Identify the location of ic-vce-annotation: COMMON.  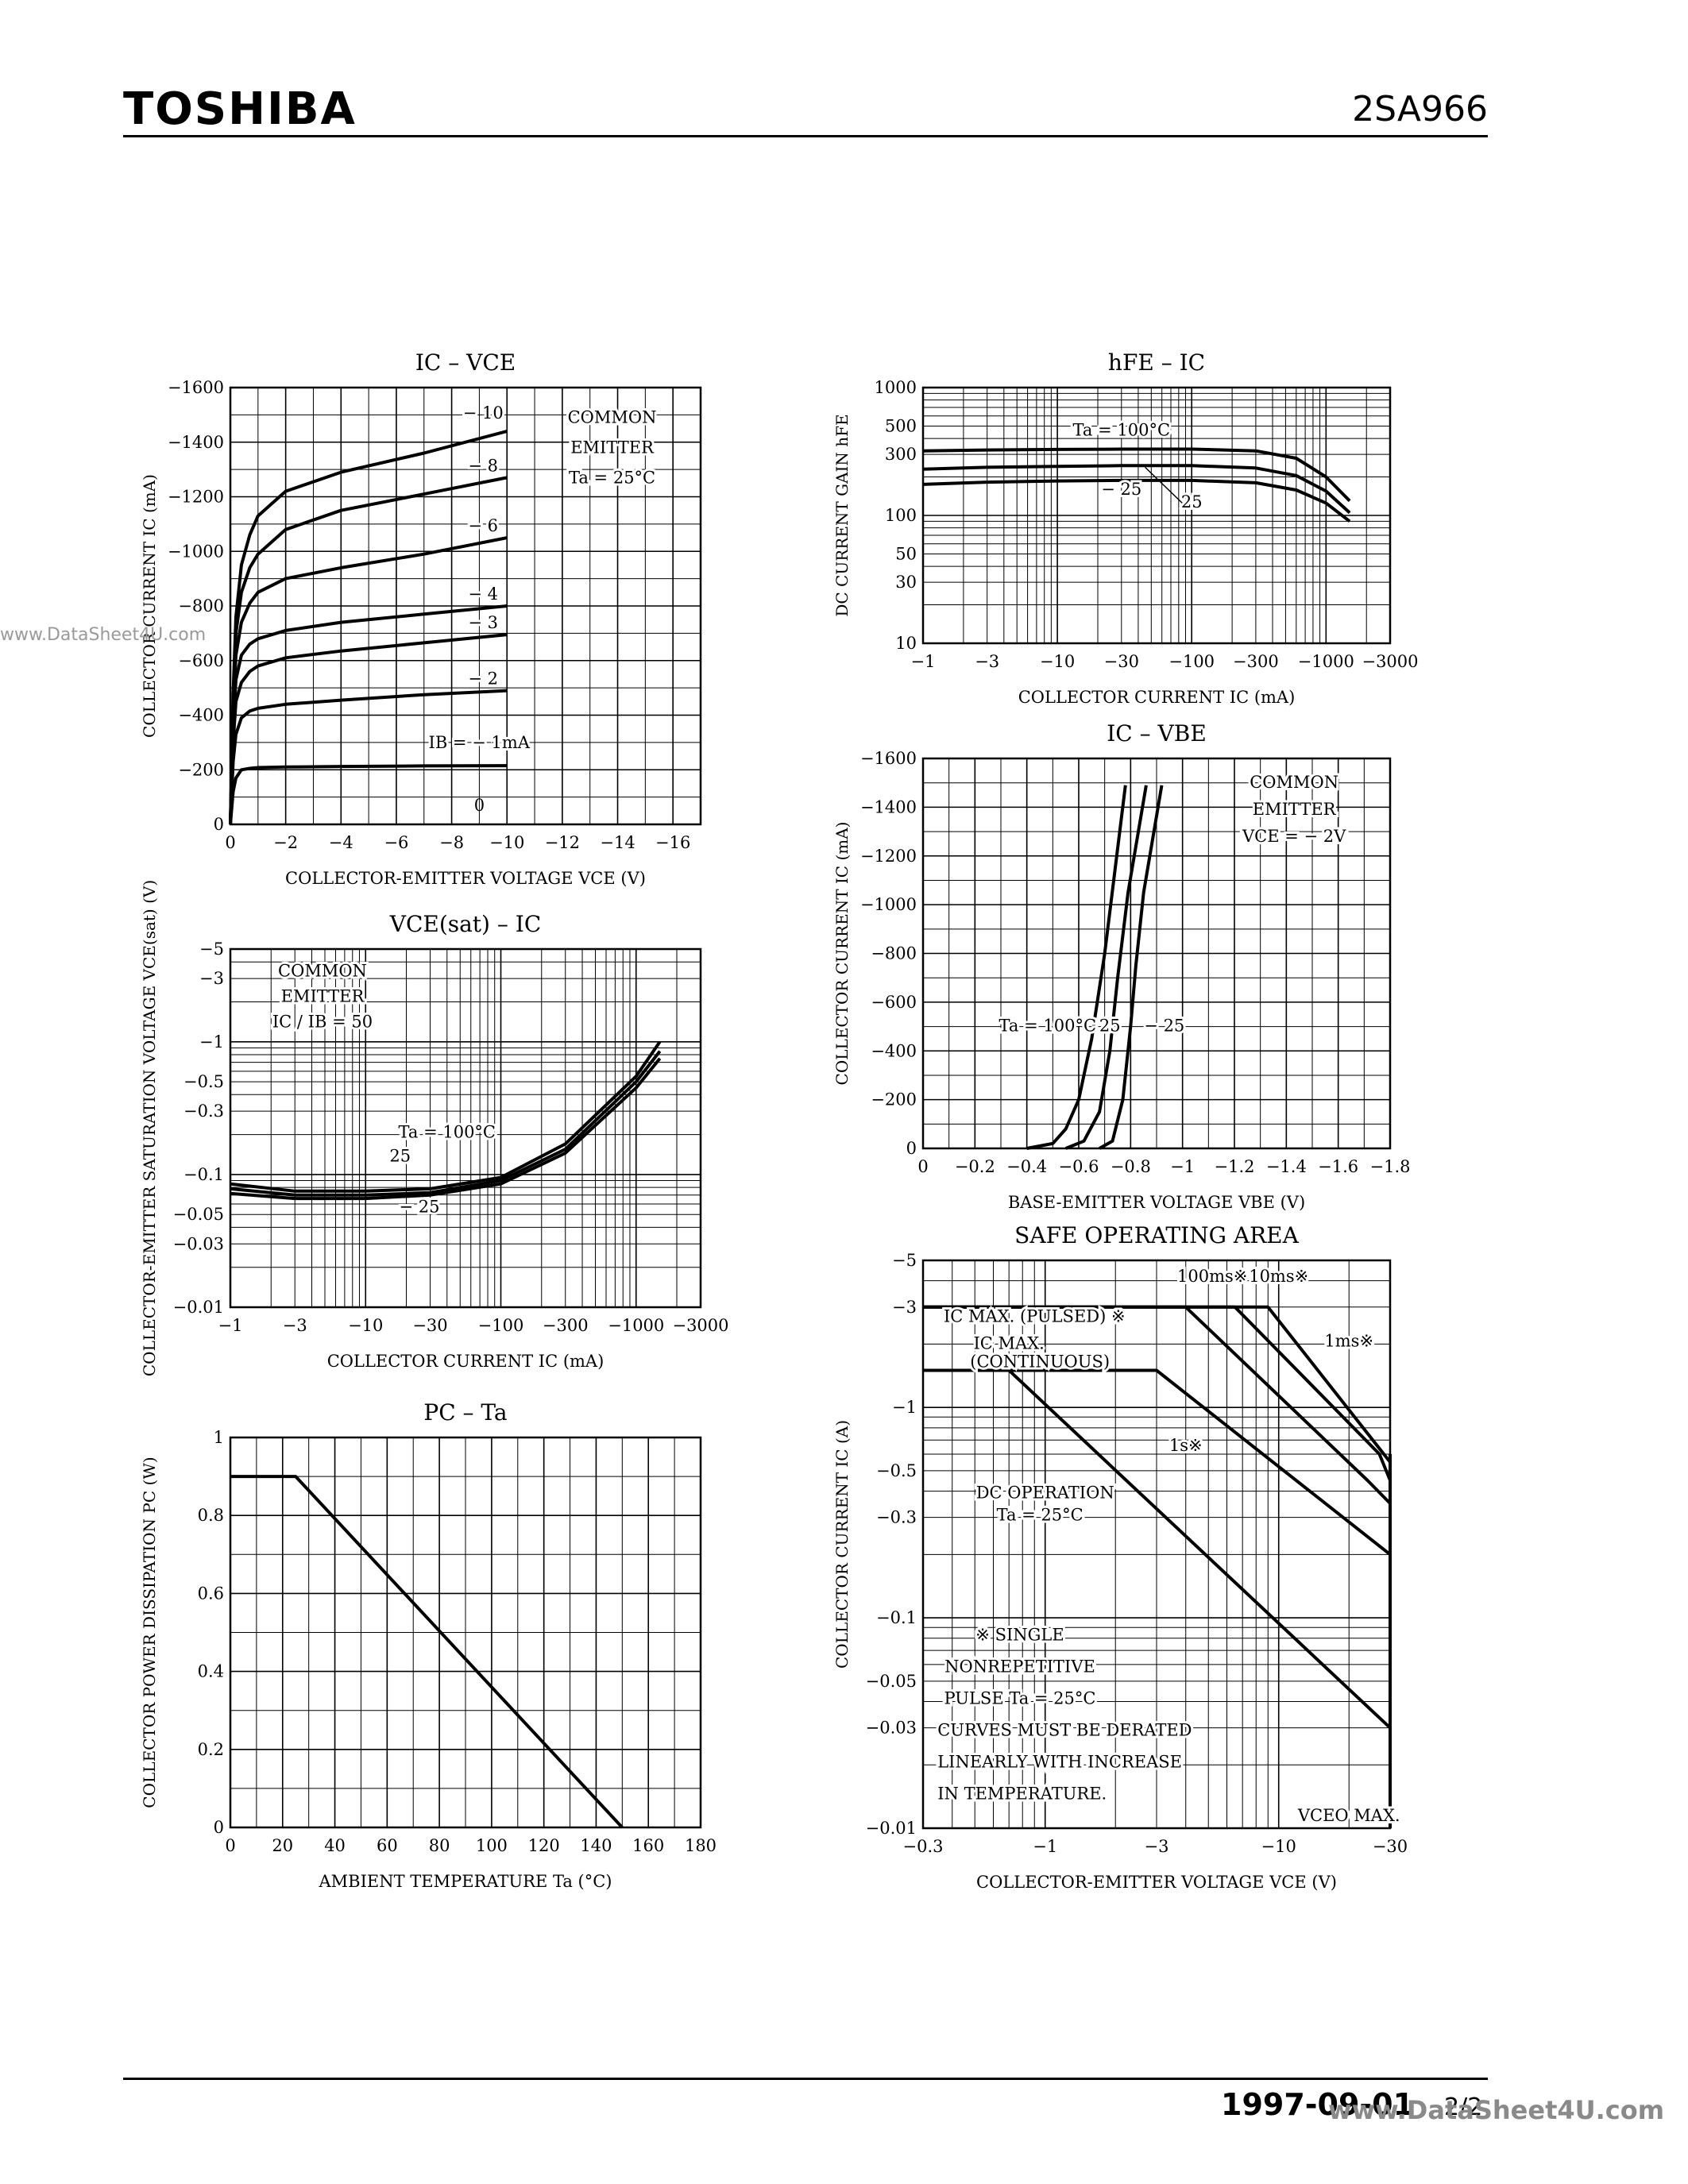
(612, 417).